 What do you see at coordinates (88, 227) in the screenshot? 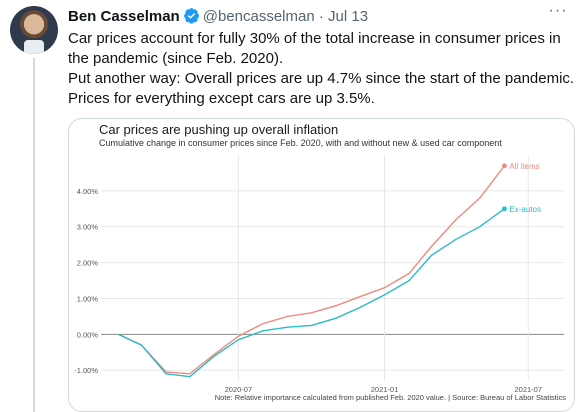
I see `y-tick-label: 3.00%` at bounding box center [88, 227].